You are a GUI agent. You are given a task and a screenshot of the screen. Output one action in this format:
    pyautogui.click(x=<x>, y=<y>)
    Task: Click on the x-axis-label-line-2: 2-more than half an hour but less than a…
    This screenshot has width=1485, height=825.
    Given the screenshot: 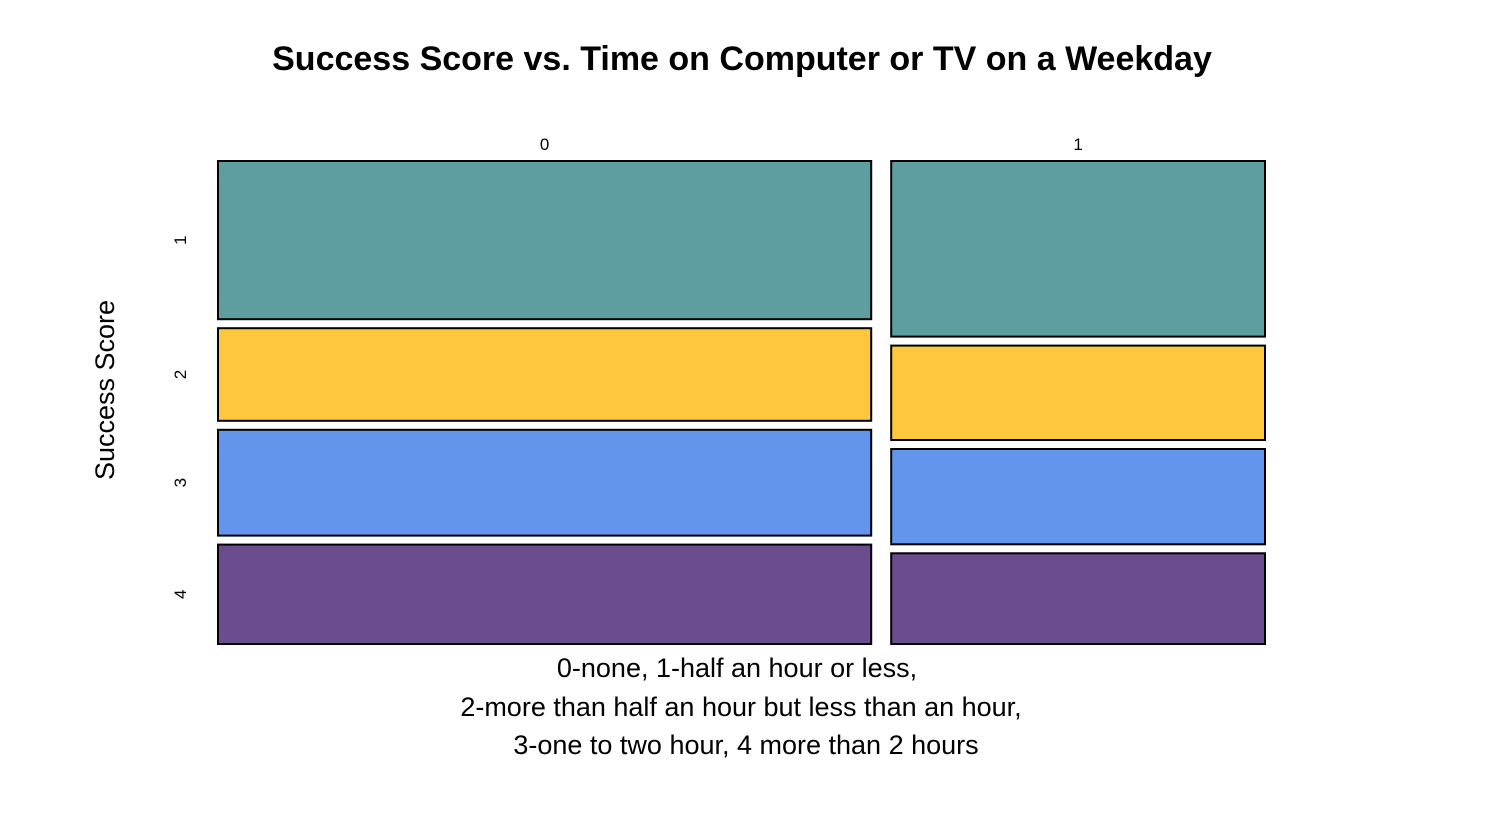 What is the action you would take?
    pyautogui.click(x=740, y=707)
    